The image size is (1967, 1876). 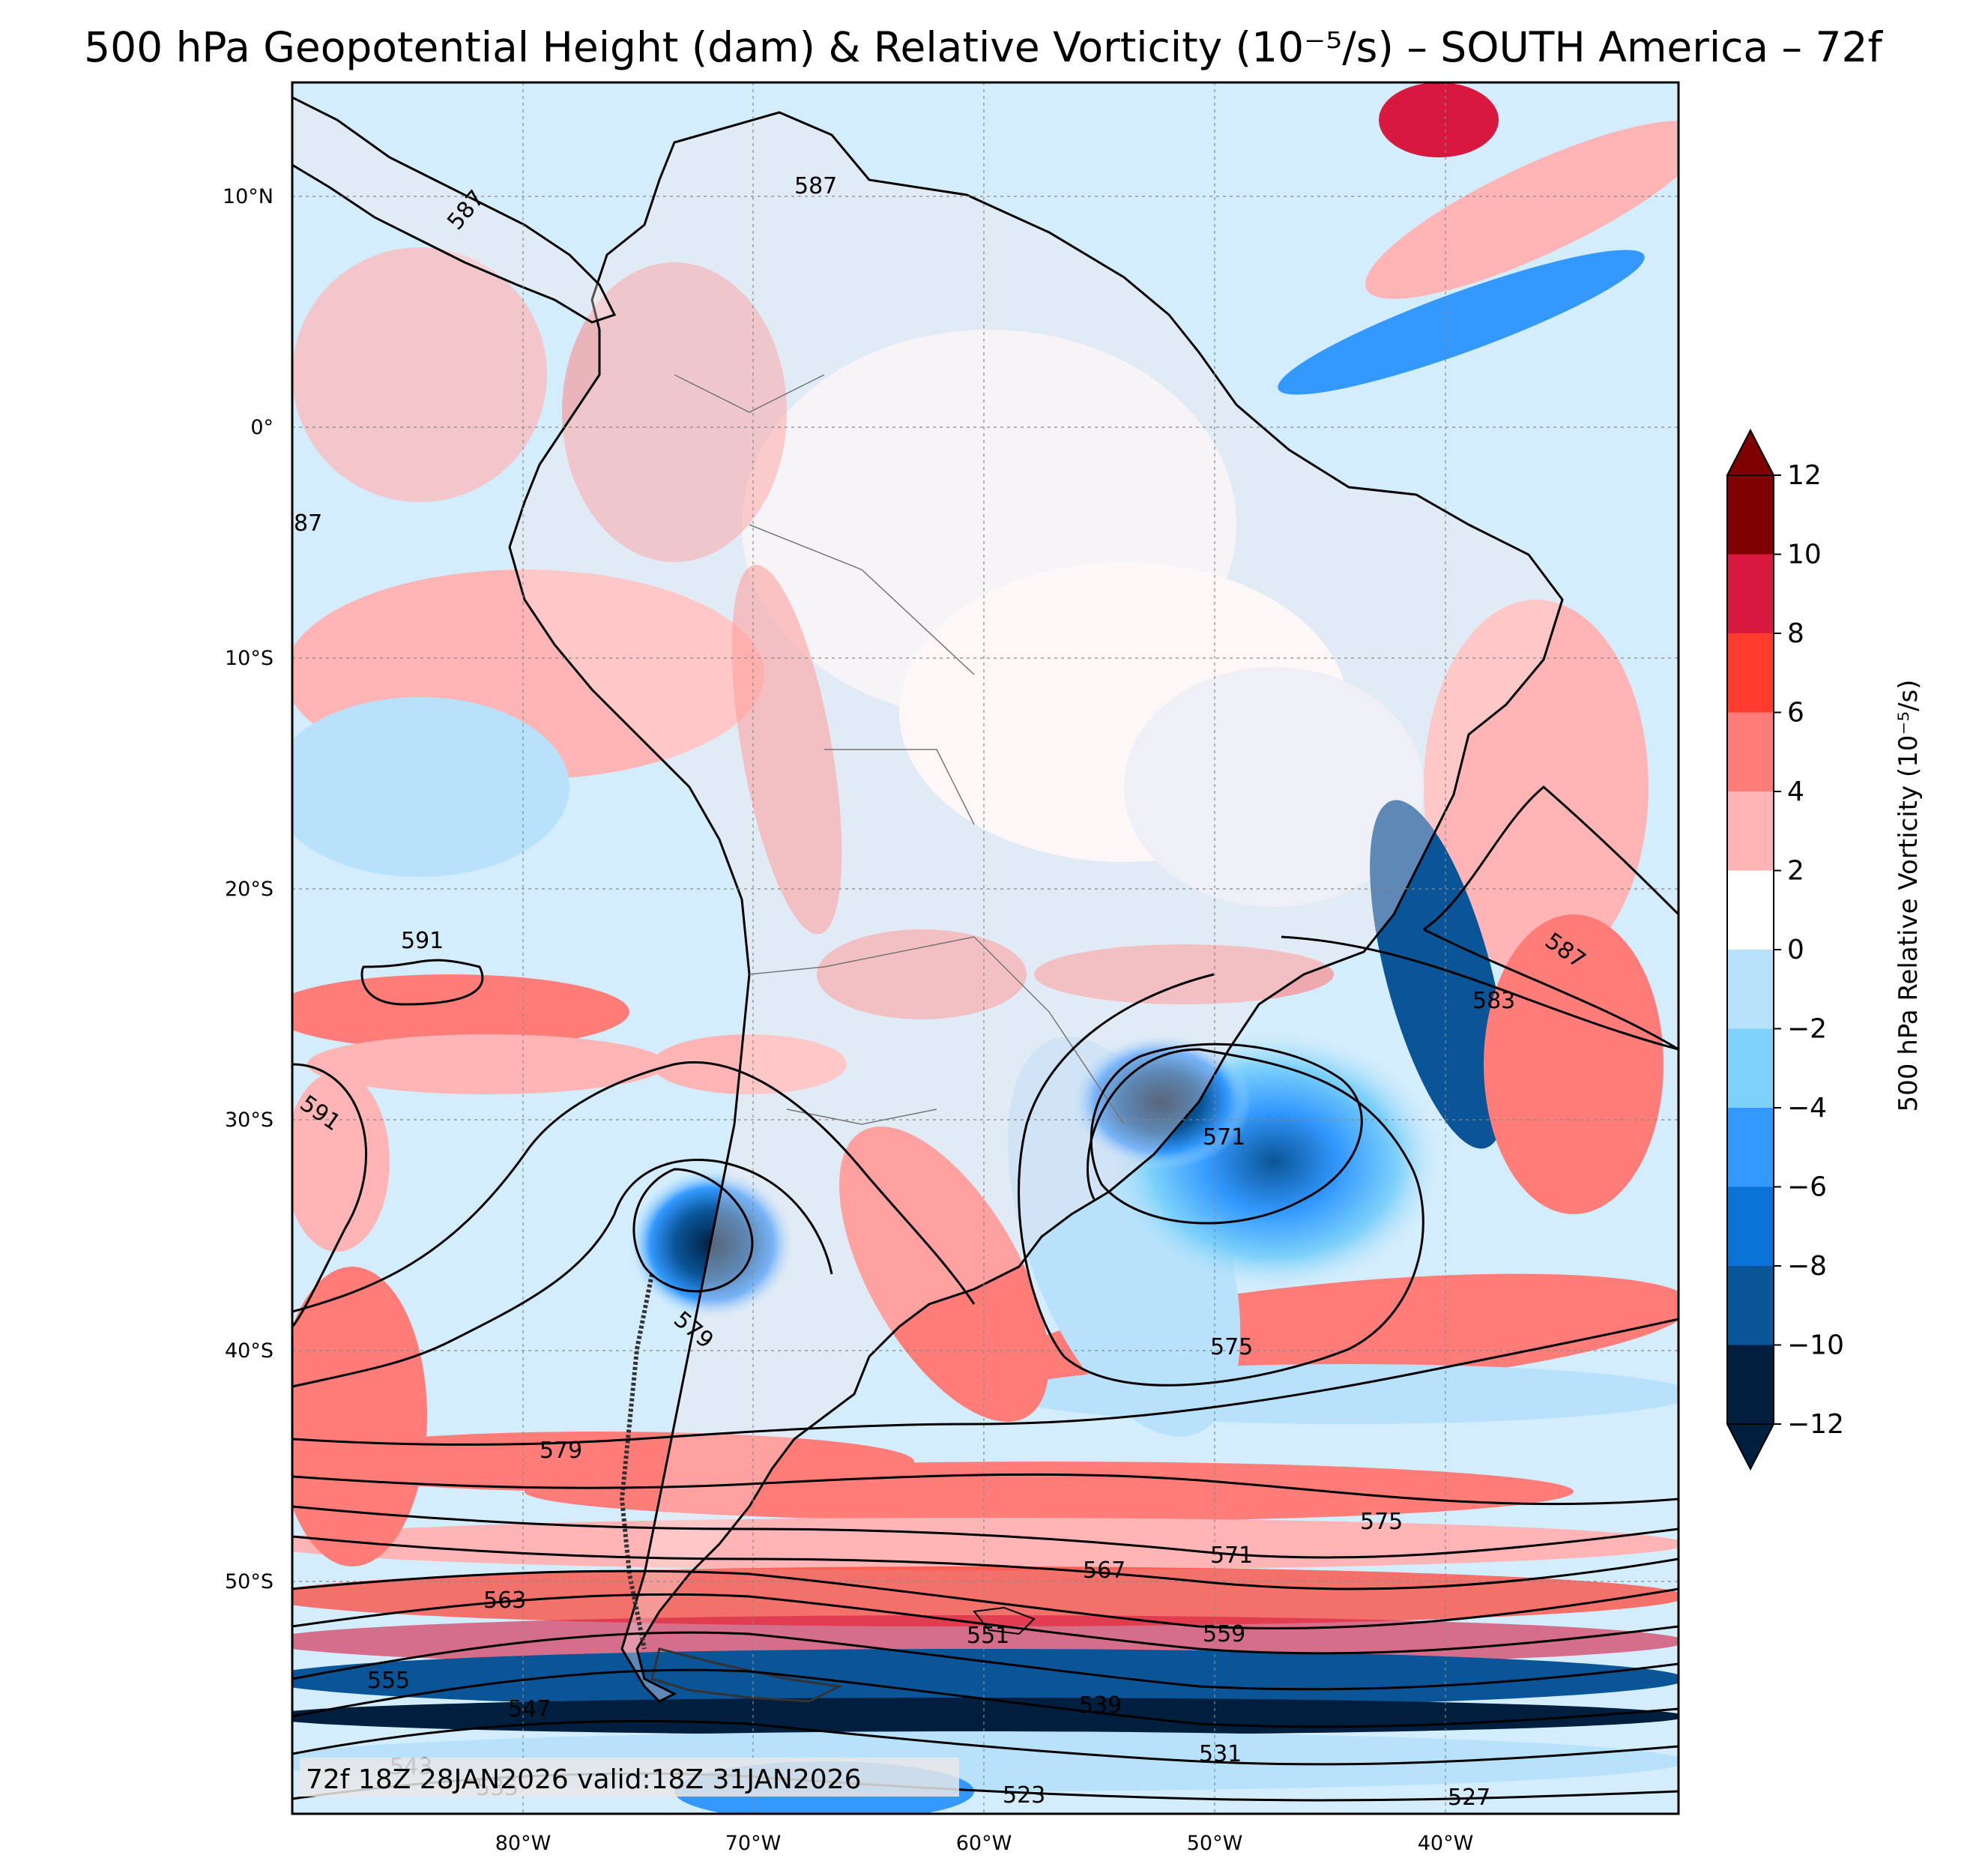 I want to click on latitude-ticks: 10°N 0° 10°S 20°S 30°S 40°S 50°S, so click(x=248, y=889).